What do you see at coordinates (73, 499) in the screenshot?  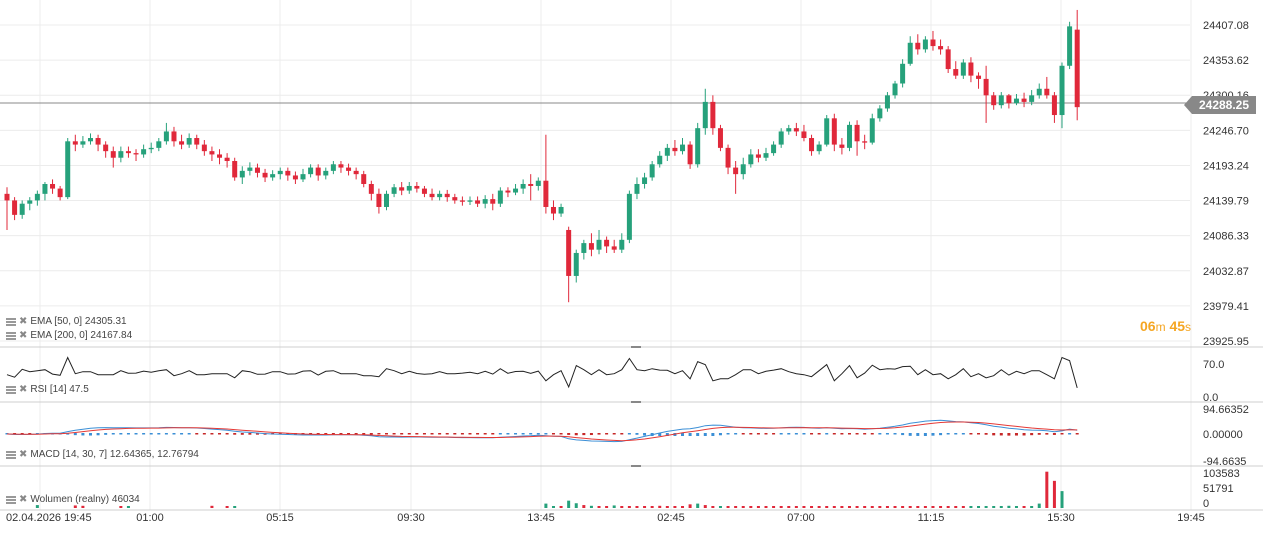 I see `volume-label: ✖ Wolumen (realny) 46034` at bounding box center [73, 499].